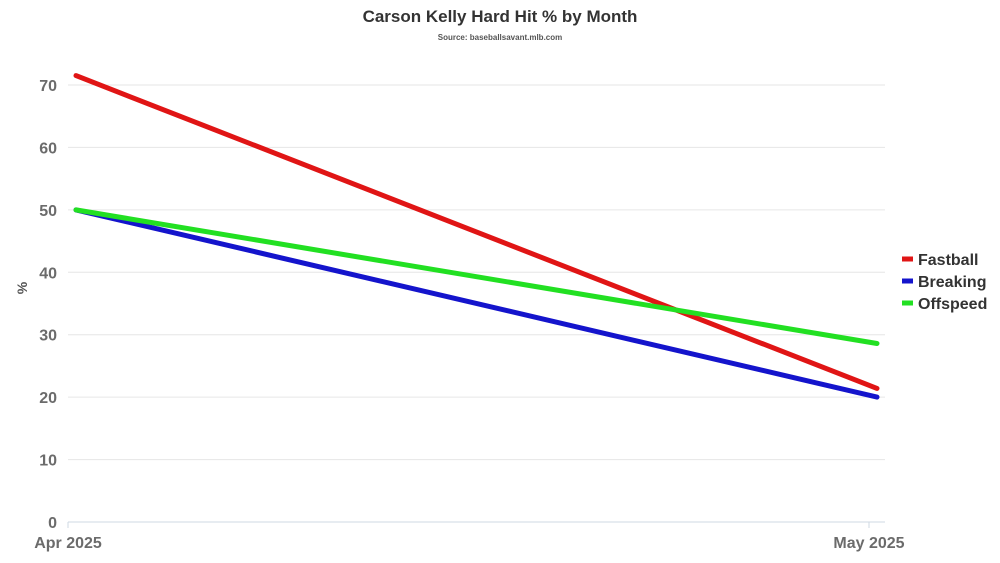 The image size is (1000, 563). Describe the element at coordinates (48, 86) in the screenshot. I see `y-tick-label: 70` at that location.